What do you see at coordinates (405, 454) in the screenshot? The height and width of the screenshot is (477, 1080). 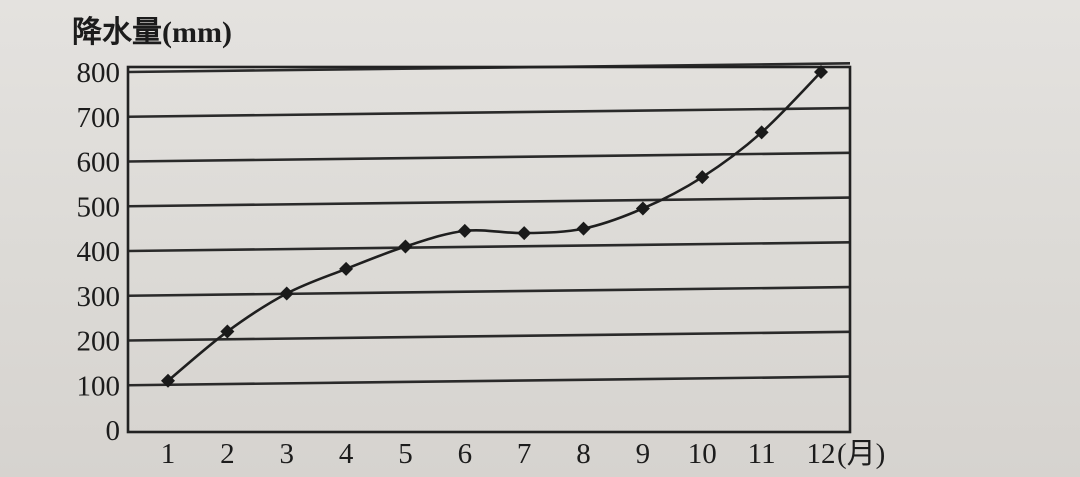 I see `x-tick-label: 5` at bounding box center [405, 454].